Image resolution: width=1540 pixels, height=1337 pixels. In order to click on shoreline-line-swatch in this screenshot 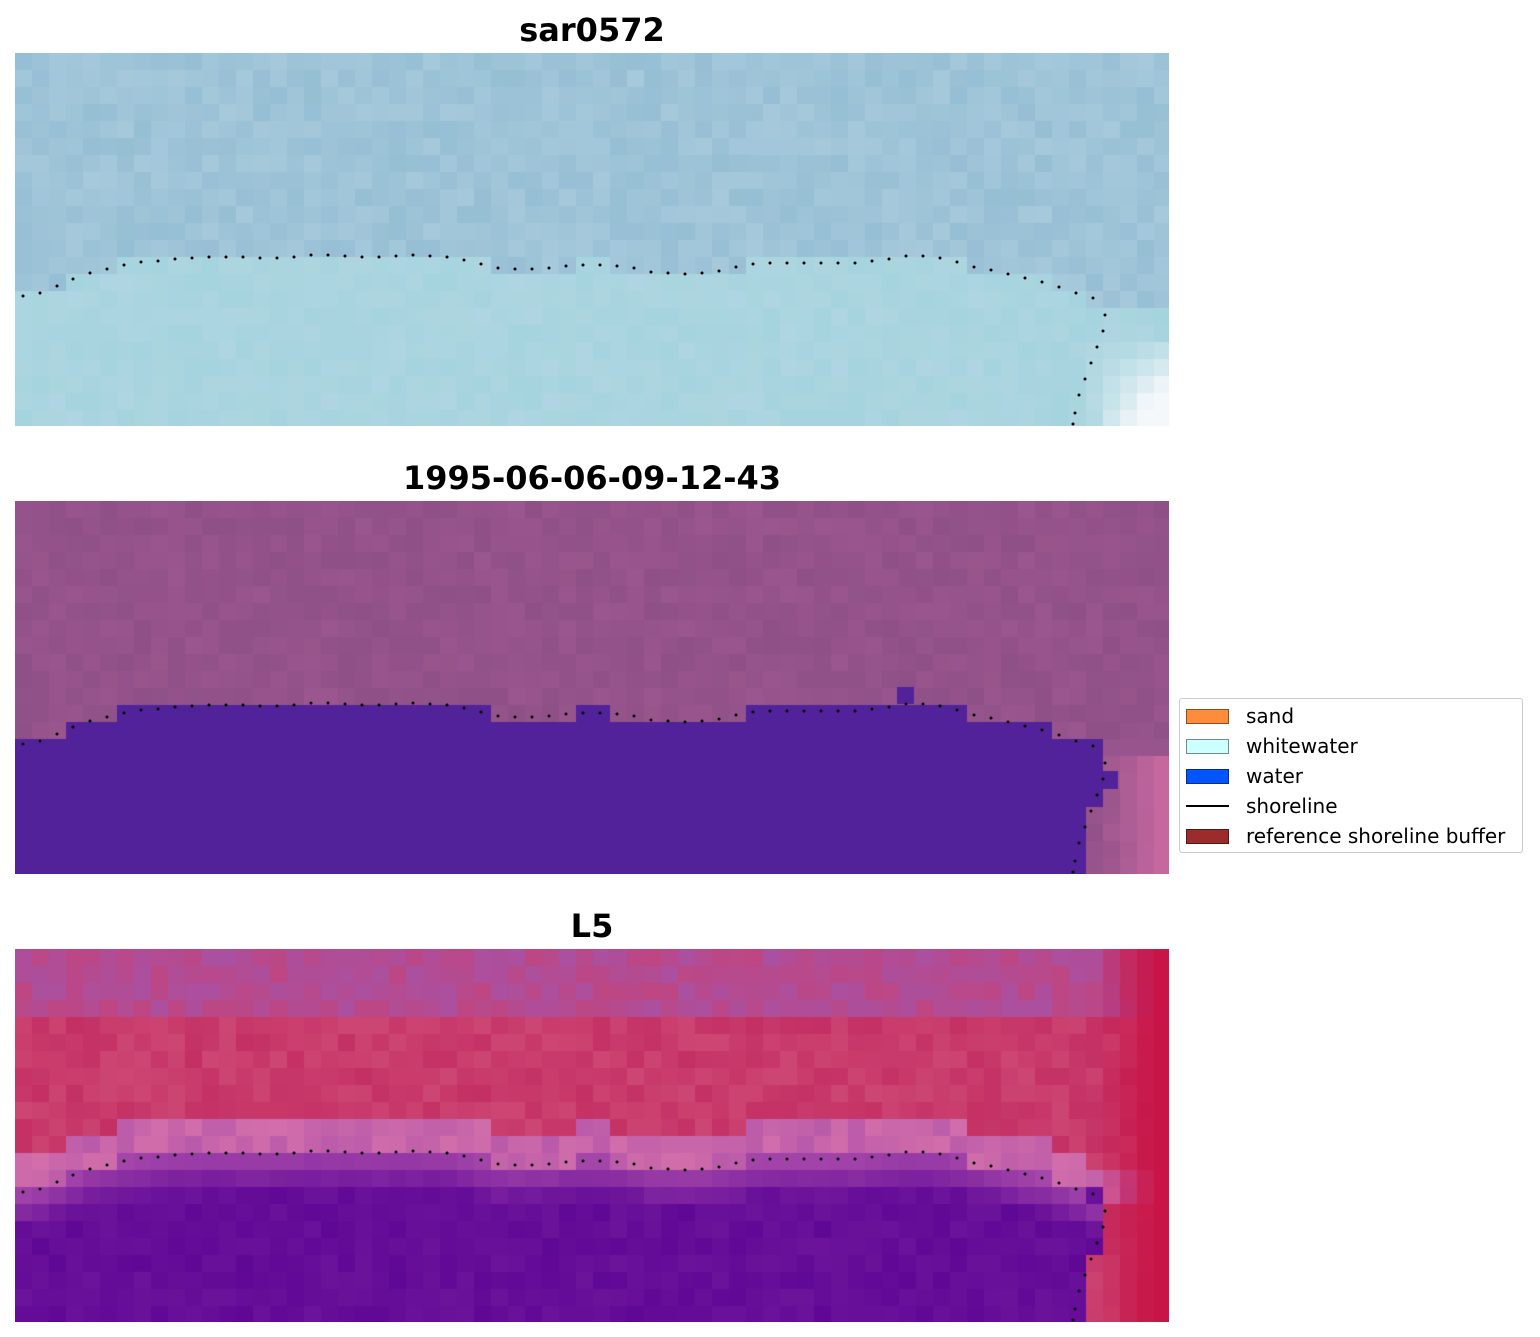, I will do `click(1207, 806)`.